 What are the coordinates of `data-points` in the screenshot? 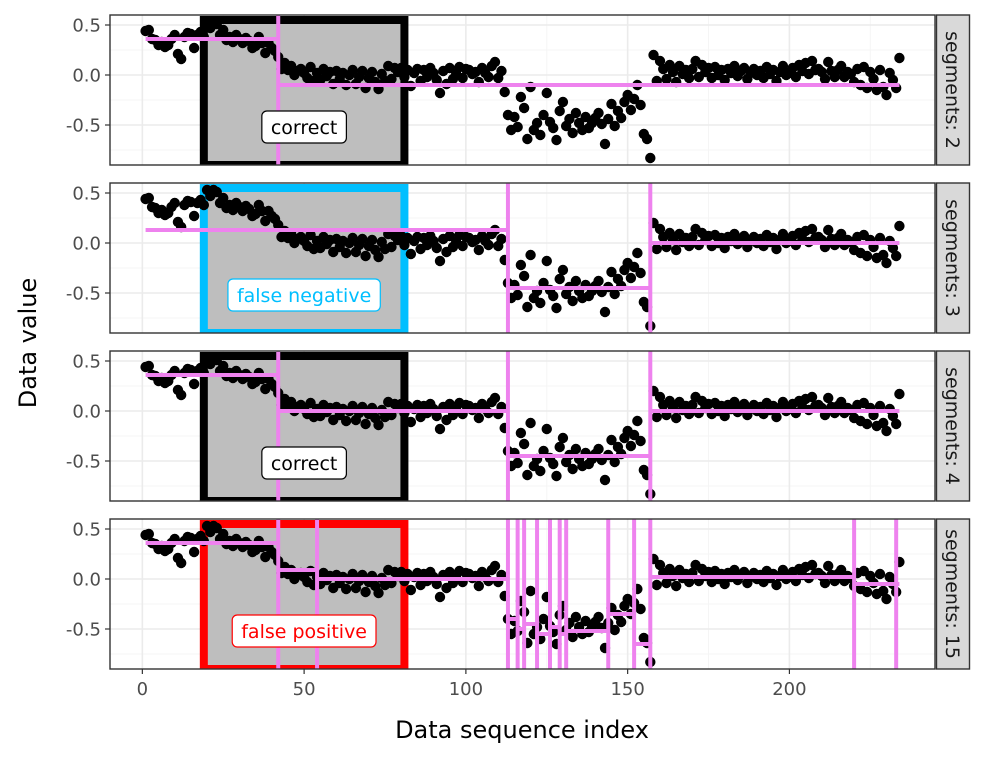 It's located at (522, 90).